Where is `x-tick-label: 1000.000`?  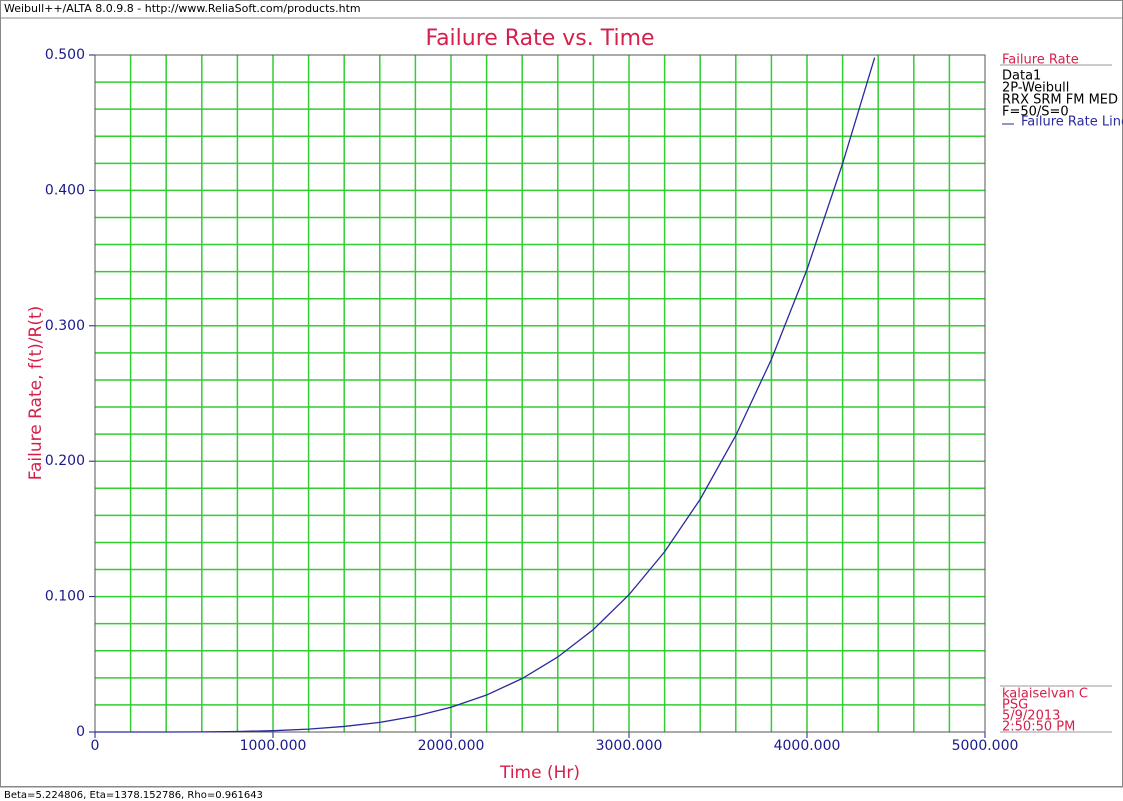 x-tick-label: 1000.000 is located at coordinates (273, 746).